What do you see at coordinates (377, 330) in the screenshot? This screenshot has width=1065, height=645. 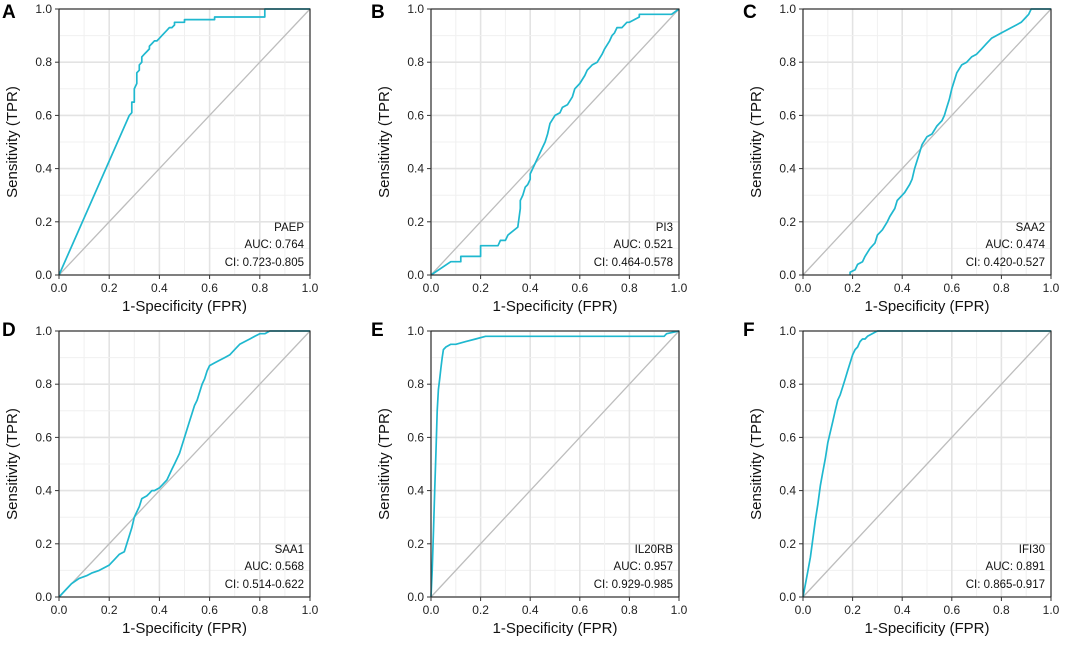 I see `panel-letter: E` at bounding box center [377, 330].